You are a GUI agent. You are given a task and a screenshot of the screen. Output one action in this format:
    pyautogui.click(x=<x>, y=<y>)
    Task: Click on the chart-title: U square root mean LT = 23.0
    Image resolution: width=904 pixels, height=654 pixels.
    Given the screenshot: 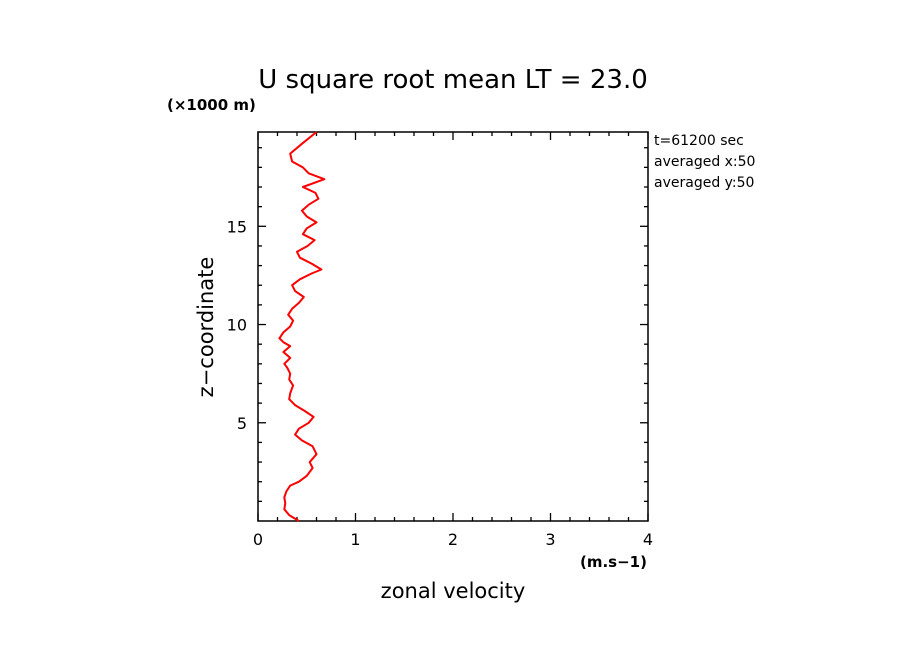 What is the action you would take?
    pyautogui.click(x=453, y=80)
    